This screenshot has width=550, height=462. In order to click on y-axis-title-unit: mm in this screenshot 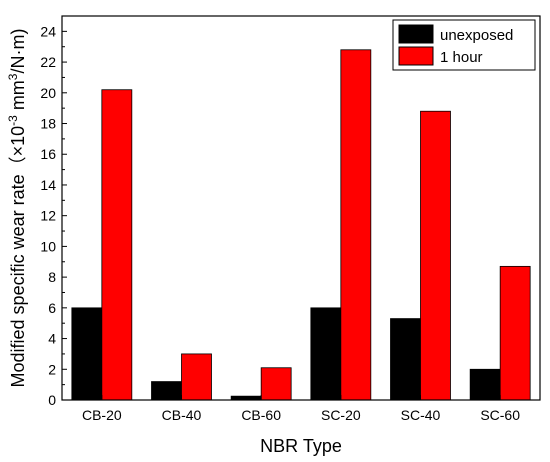, I will do `click(18, 97)`.